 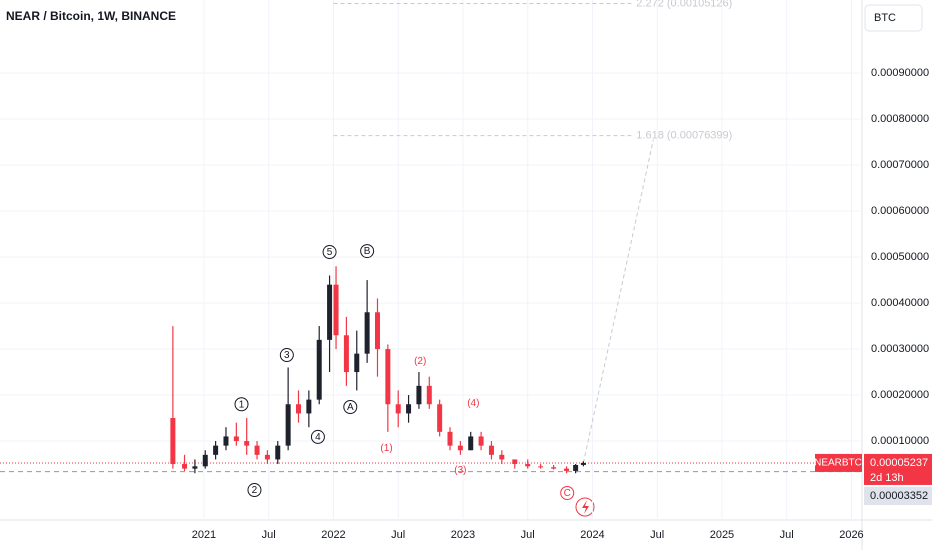 What do you see at coordinates (900, 395) in the screenshot?
I see `y-tick-label: 0.00020000` at bounding box center [900, 395].